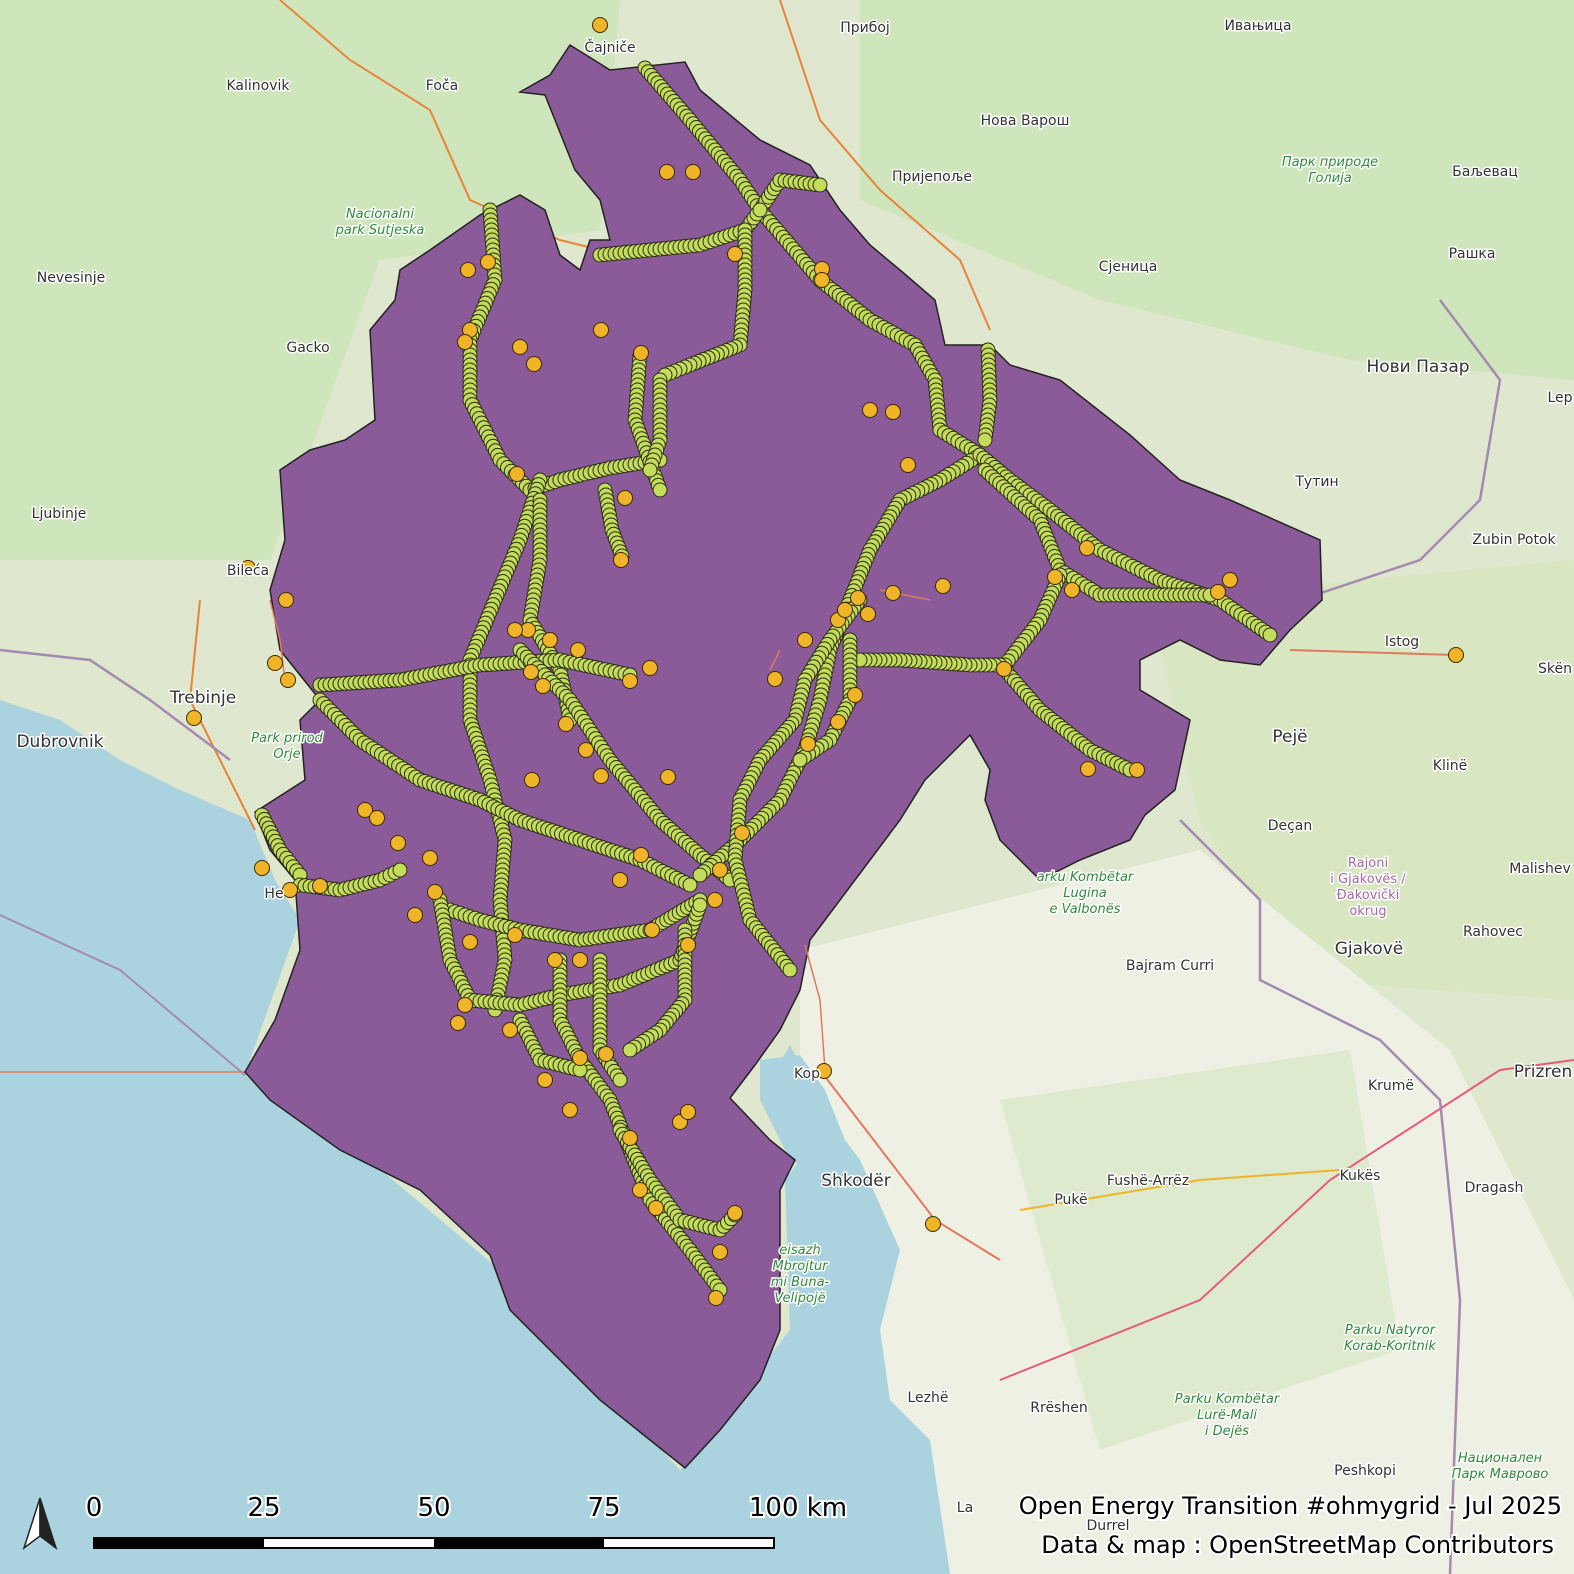 The image size is (1574, 1574). What do you see at coordinates (1330, 162) in the screenshot?
I see `park-label-golija: Парк природе` at bounding box center [1330, 162].